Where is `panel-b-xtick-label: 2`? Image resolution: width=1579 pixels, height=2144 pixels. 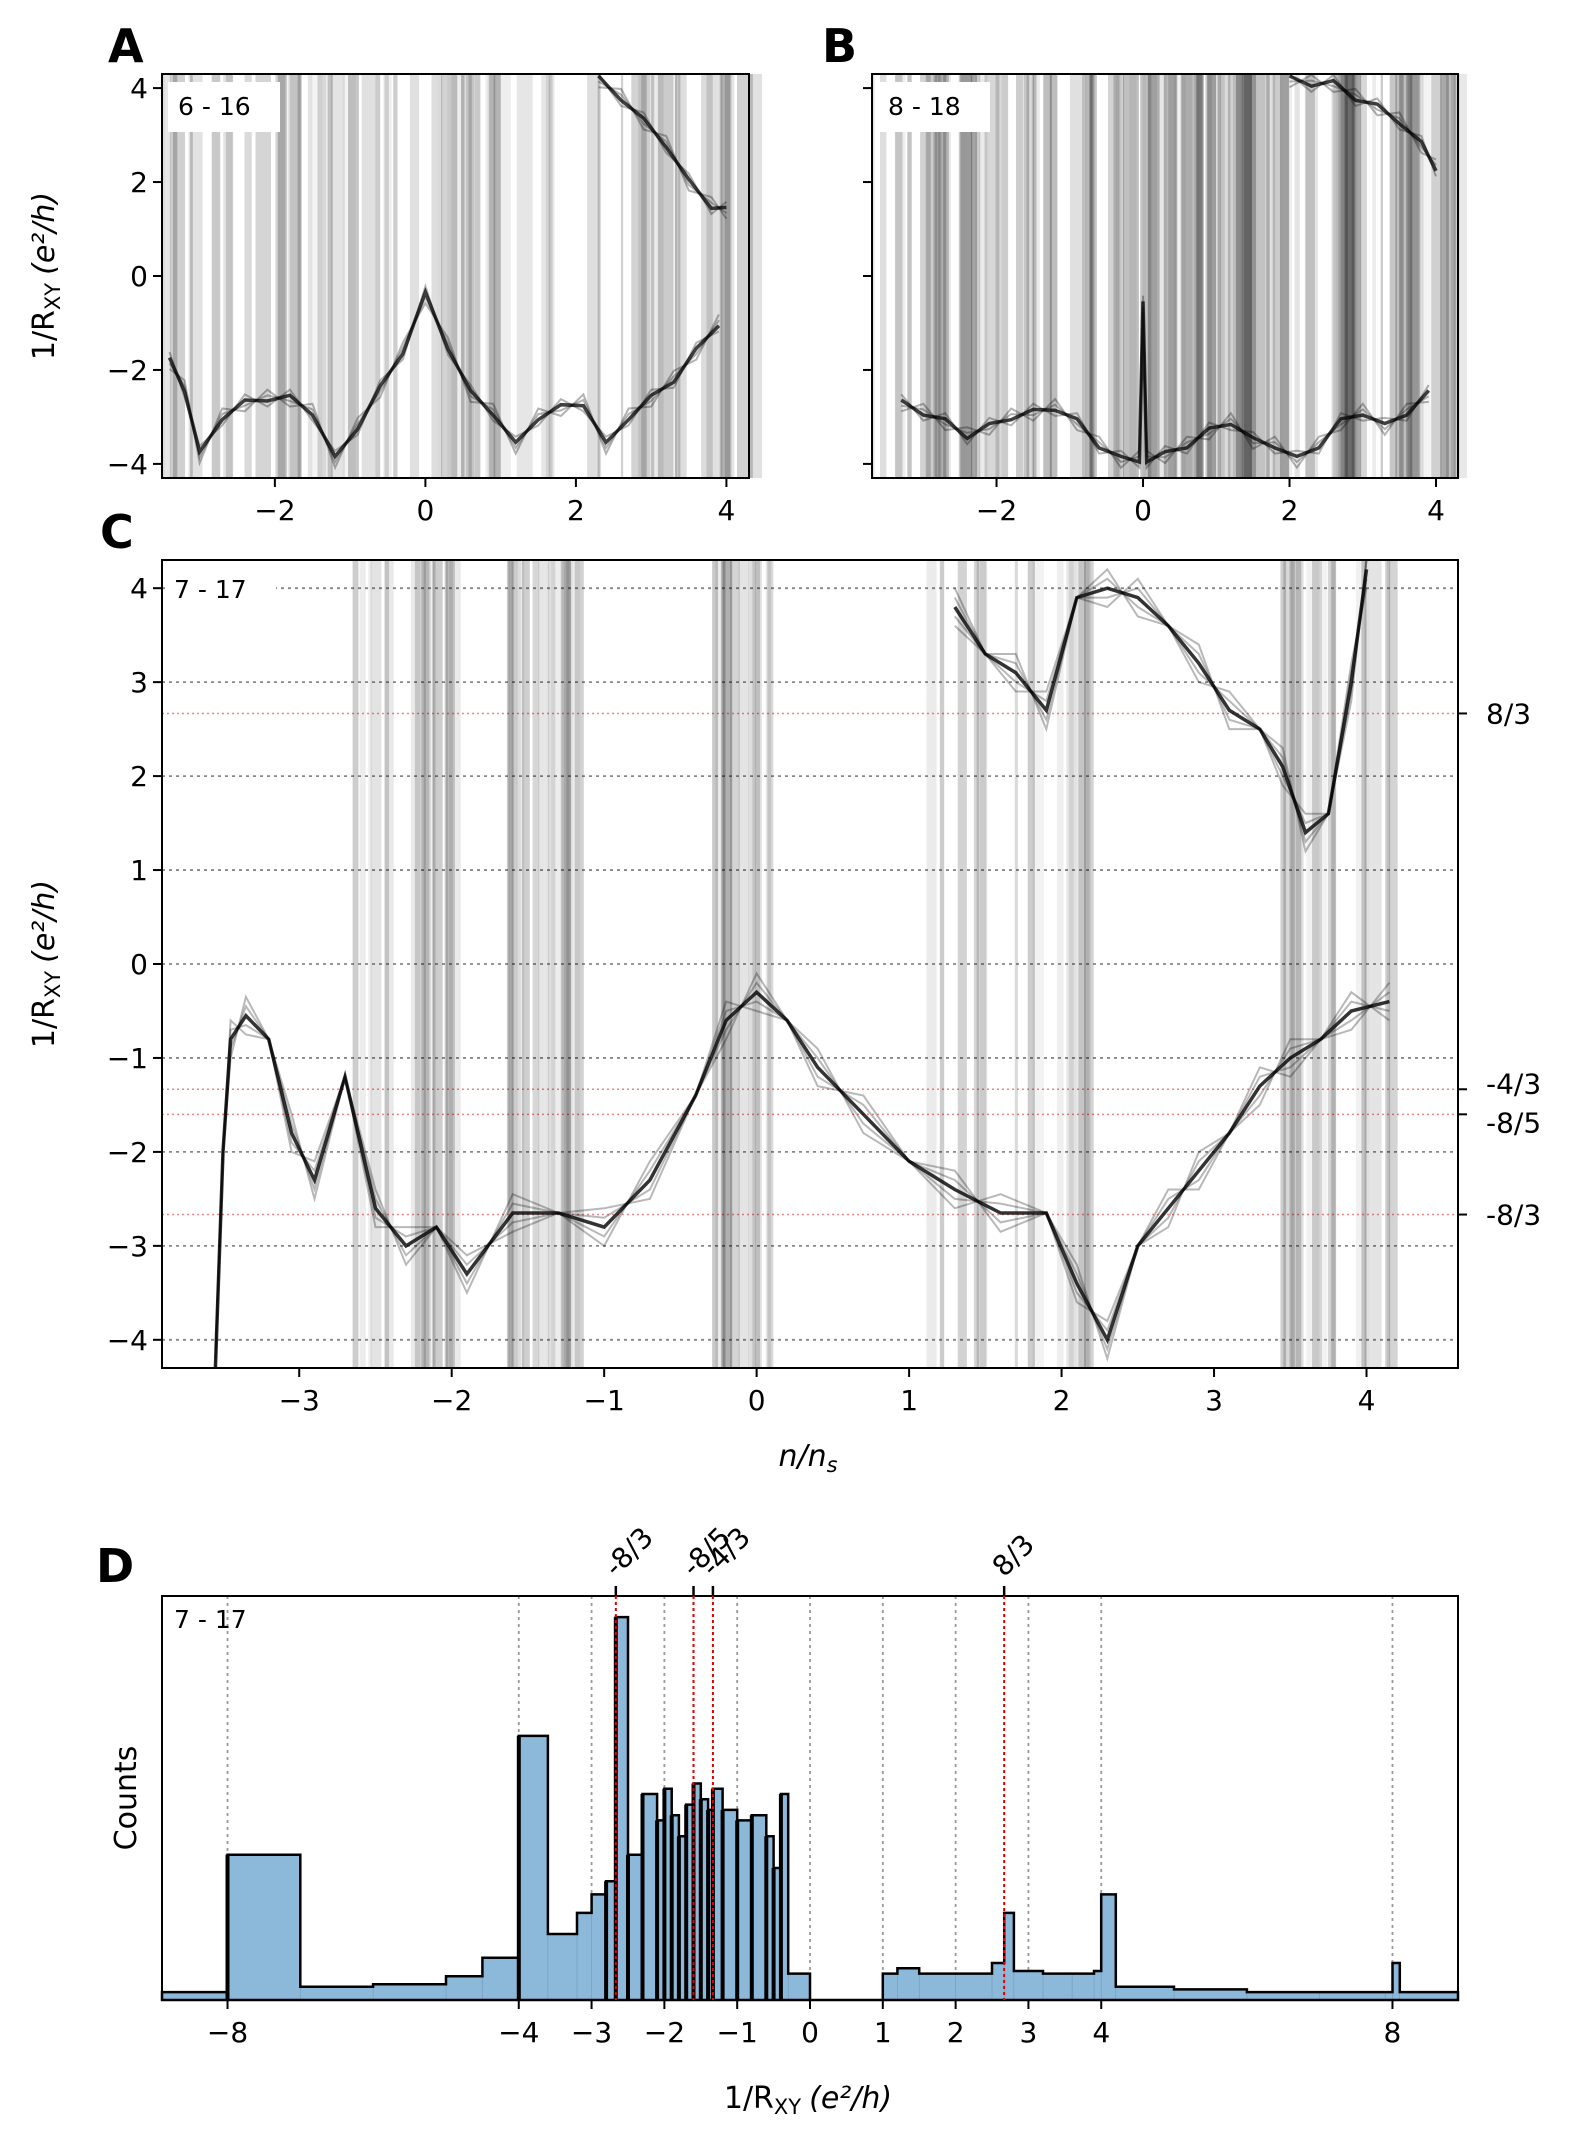
panel-b-xtick-label: 2 is located at coordinates (1290, 510).